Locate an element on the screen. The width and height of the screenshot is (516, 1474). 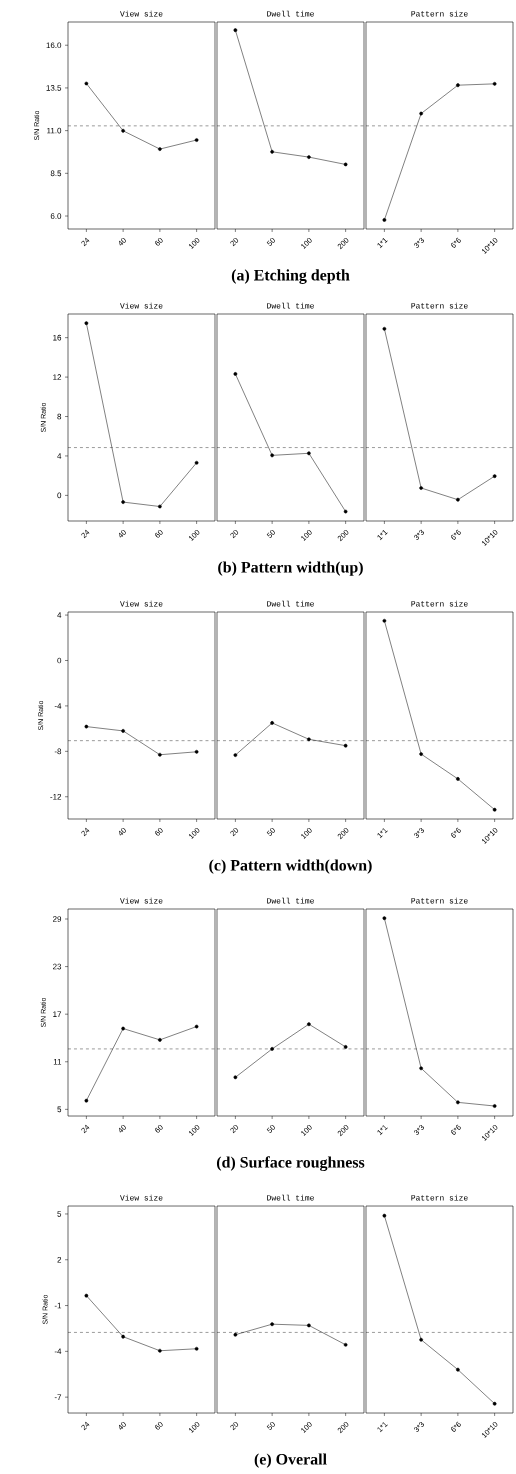
text: (d) Surface roughness is located at coordinates (290, 1163).